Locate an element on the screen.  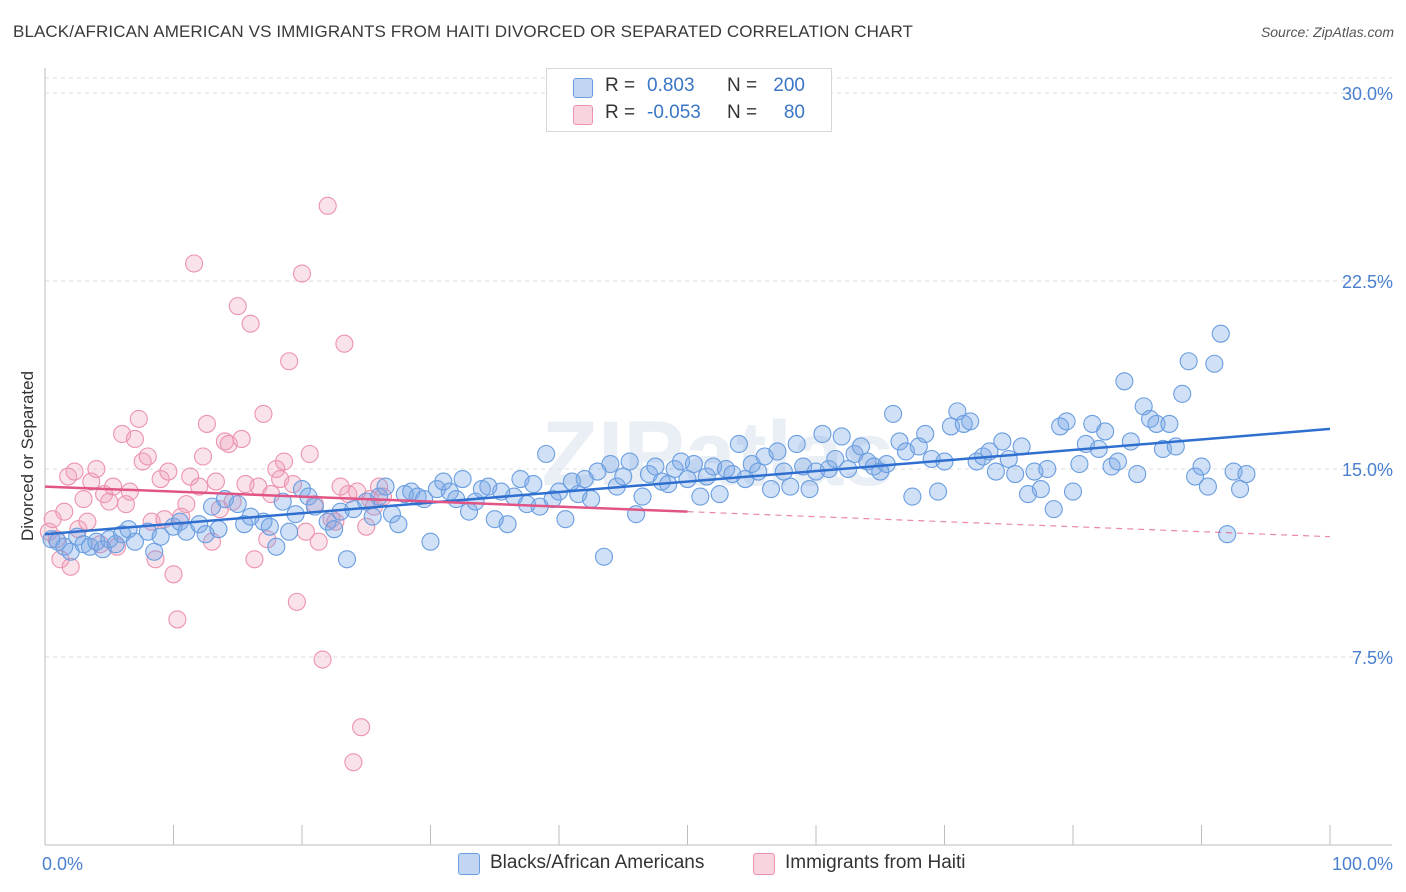
y-tick-label: 30.0% is located at coordinates (1367, 94).